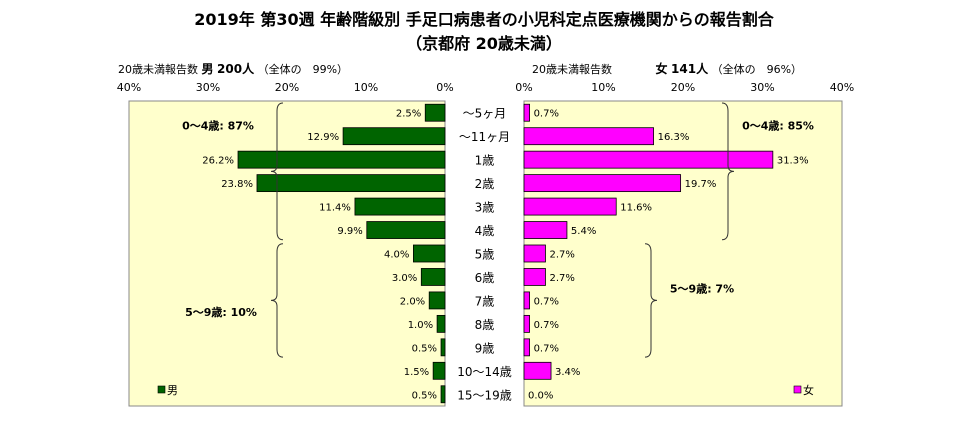 The image size is (968, 443). I want to click on male-legend-label: 男, so click(172, 390).